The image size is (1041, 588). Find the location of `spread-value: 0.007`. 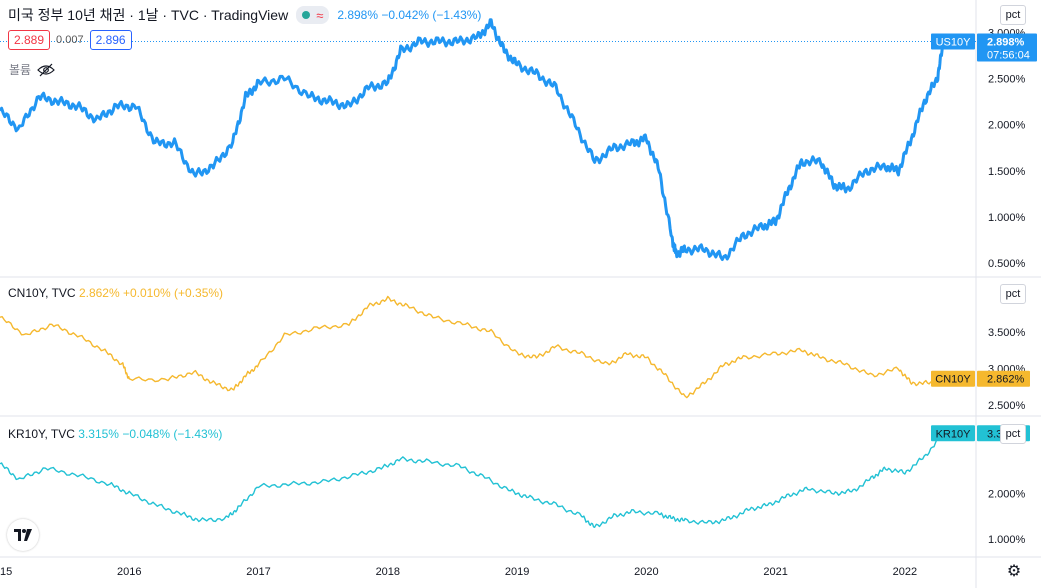

spread-value: 0.007 is located at coordinates (70, 40).